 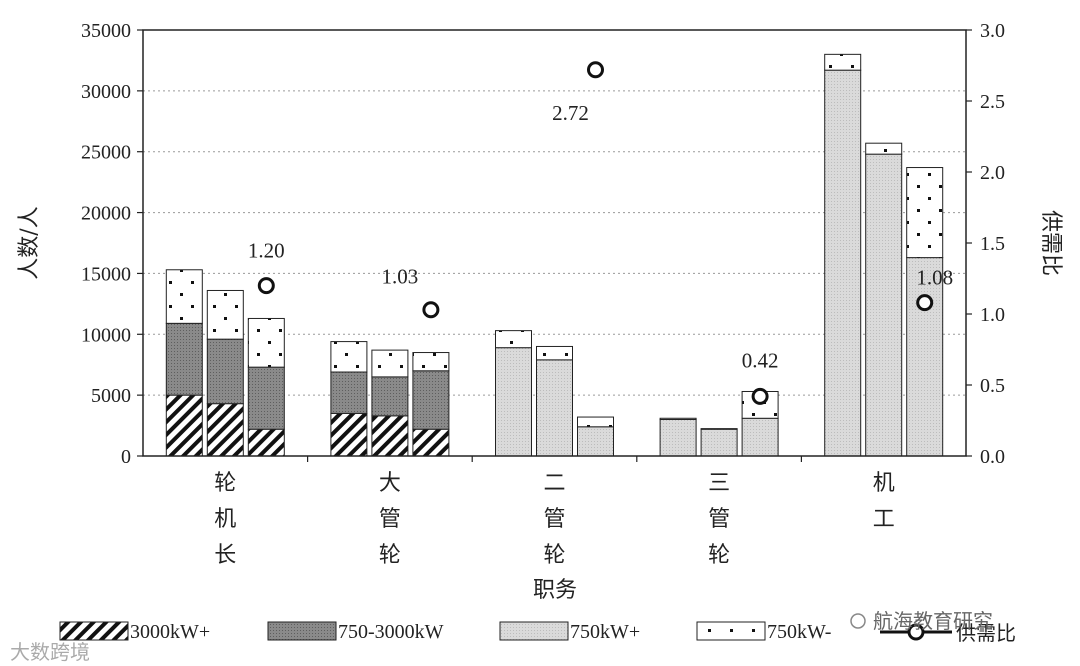 What do you see at coordinates (112, 244) in the screenshot?
I see `y-axis-left: 0 5000 10000 15000 20000 25000 30000 35000` at bounding box center [112, 244].